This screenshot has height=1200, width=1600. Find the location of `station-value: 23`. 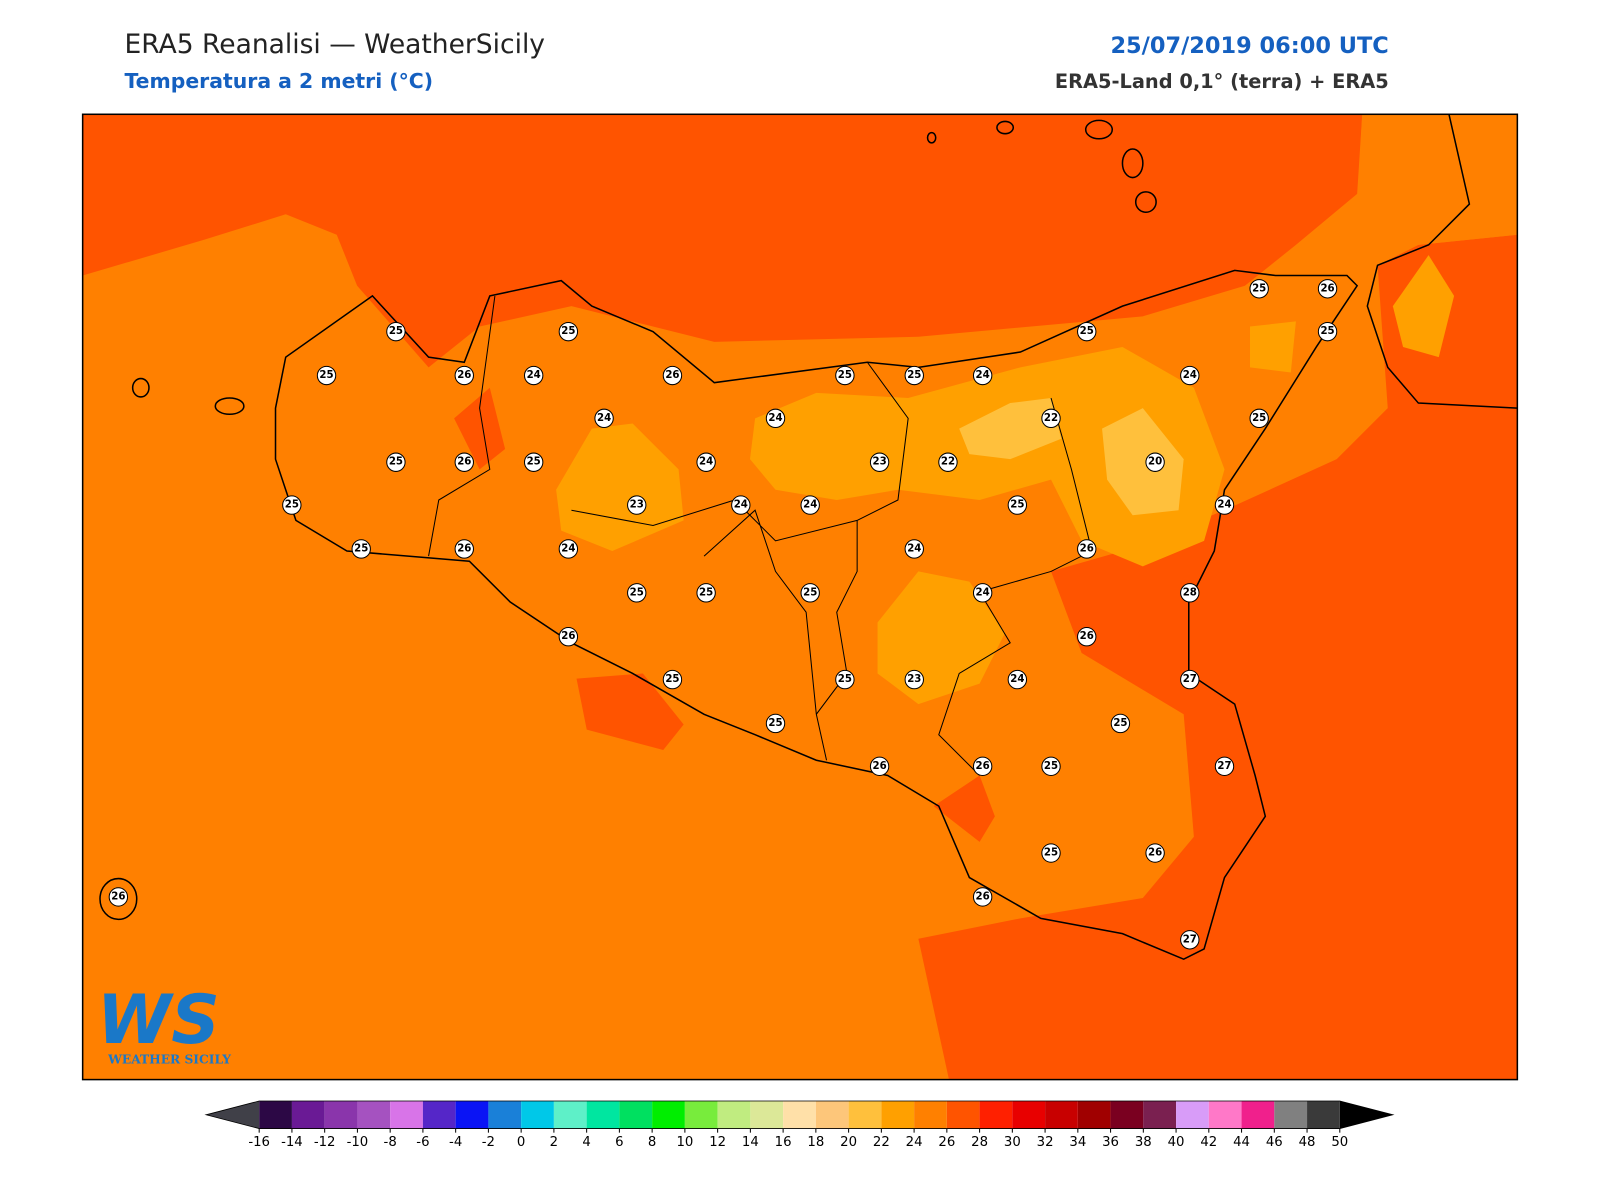

station-value: 23 is located at coordinates (914, 679).